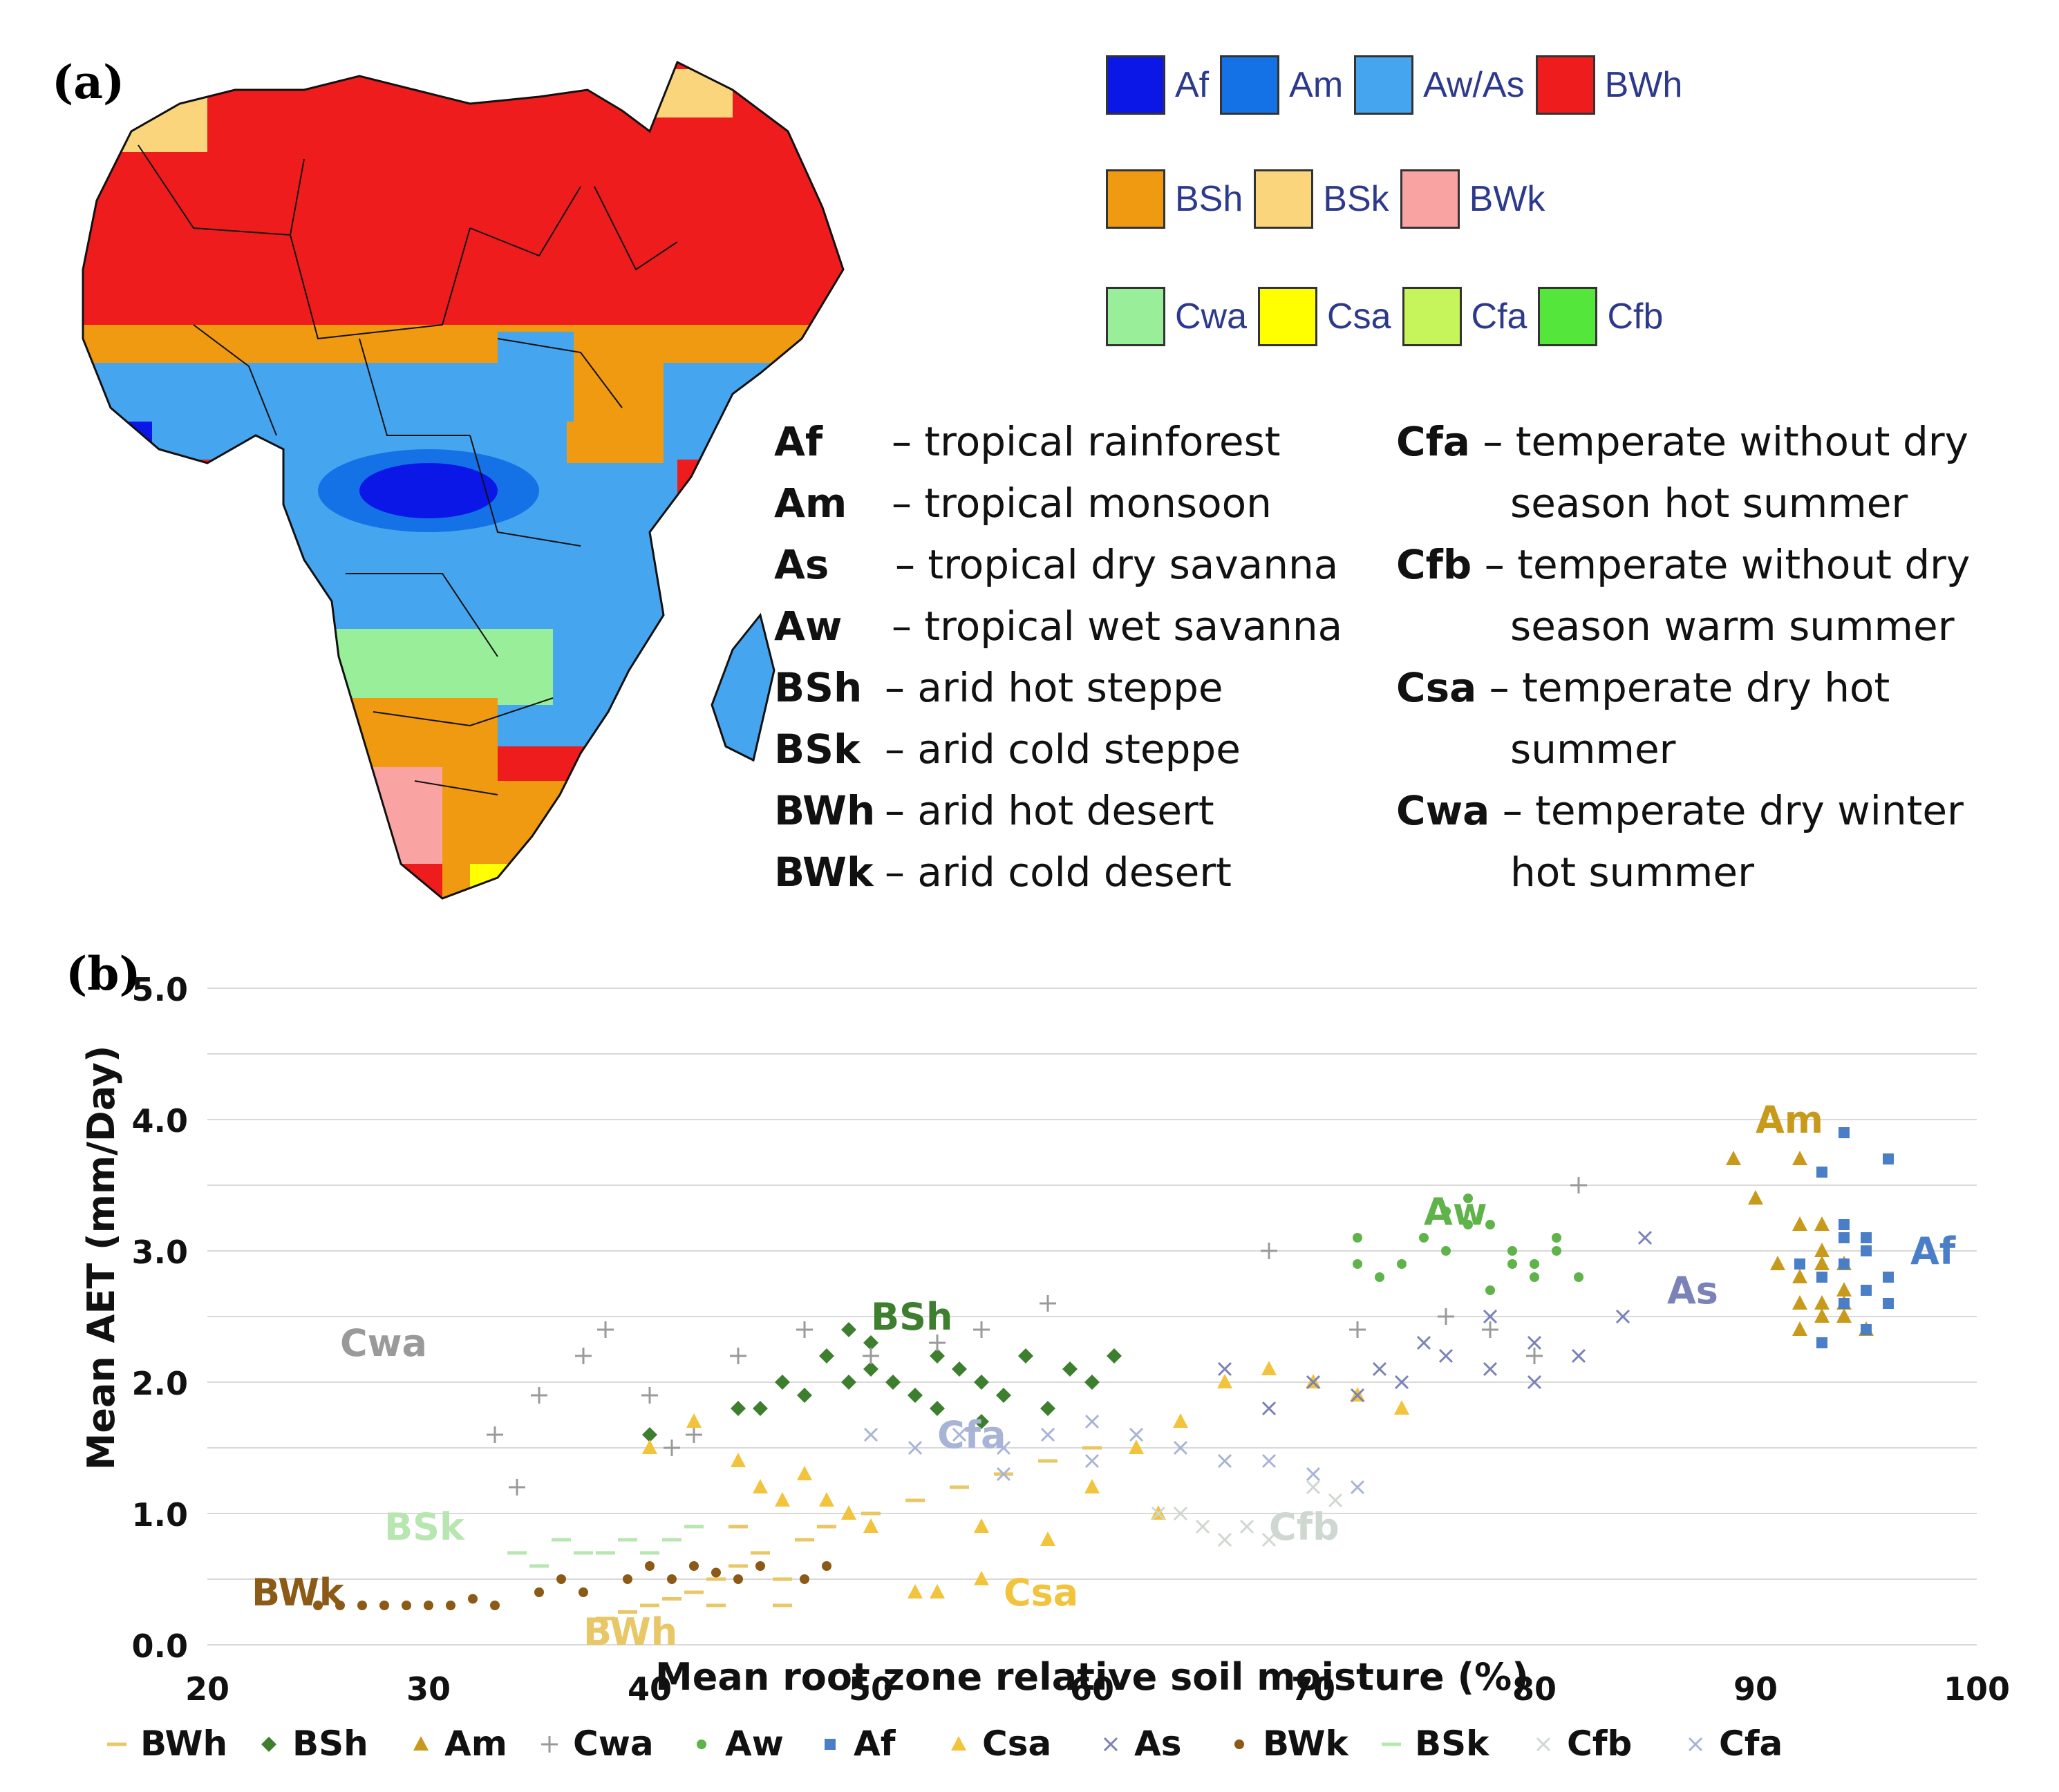 The image size is (2059, 1792). What do you see at coordinates (810, 503) in the screenshot?
I see `def-code: Am` at bounding box center [810, 503].